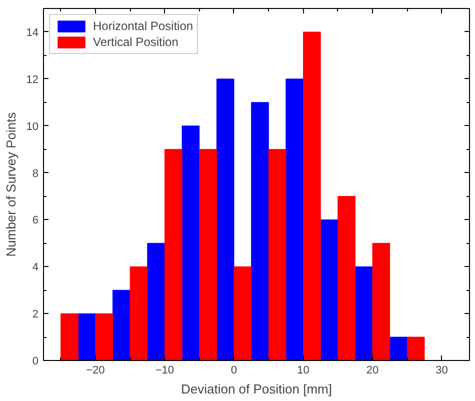 The width and height of the screenshot is (475, 401). I want to click on y-tick-label: 0, so click(35, 362).